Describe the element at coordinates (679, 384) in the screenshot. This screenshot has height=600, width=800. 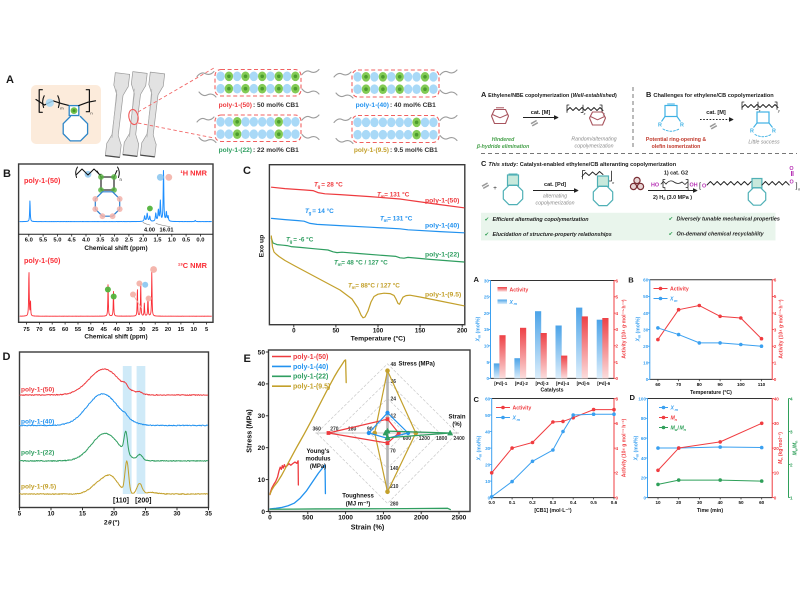
I see `svg-text: 70` at that location.